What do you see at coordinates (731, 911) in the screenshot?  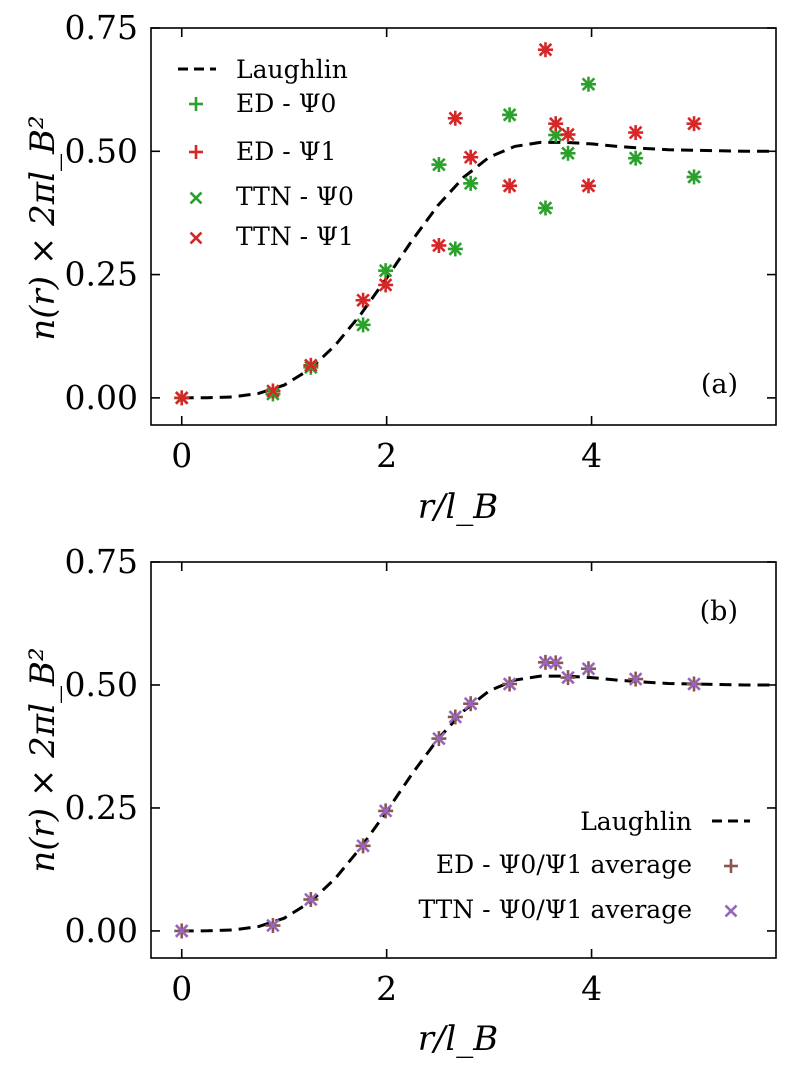 I see `legend-marker-ttn-average` at bounding box center [731, 911].